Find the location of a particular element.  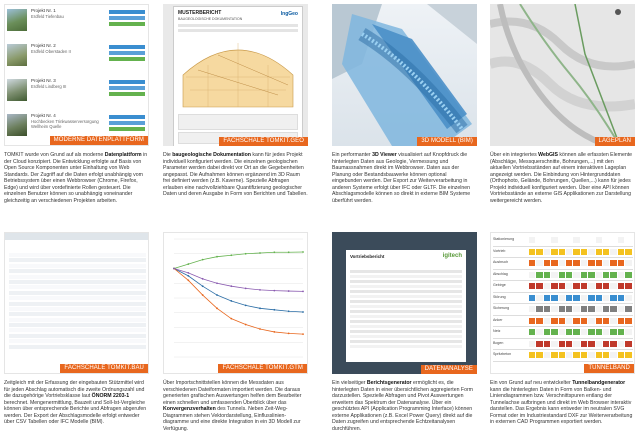

project-subtitle: Erdfeld Tiefenbau is located at coordinates (47, 16).